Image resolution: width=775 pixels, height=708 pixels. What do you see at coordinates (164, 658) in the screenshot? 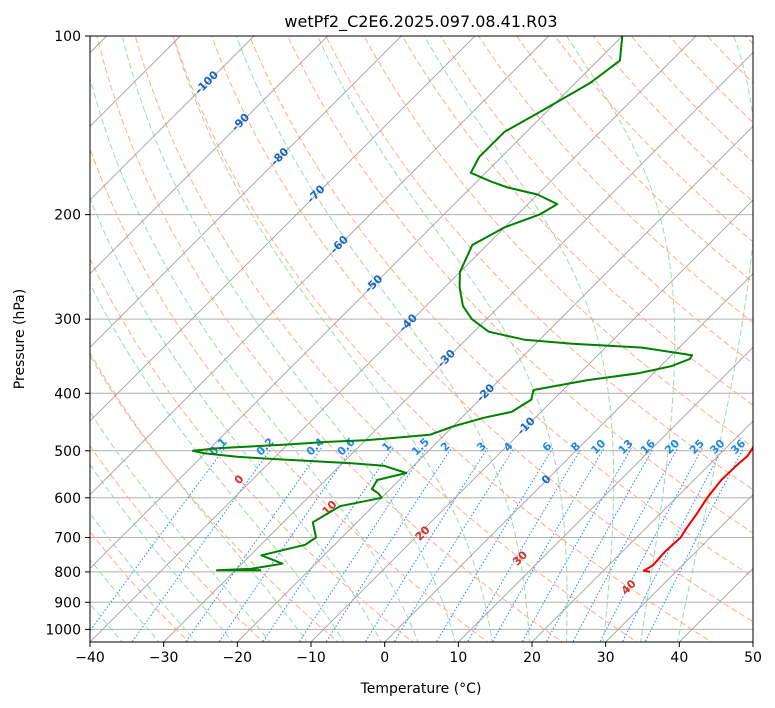
I see `x-tick-label: −30` at bounding box center [164, 658].